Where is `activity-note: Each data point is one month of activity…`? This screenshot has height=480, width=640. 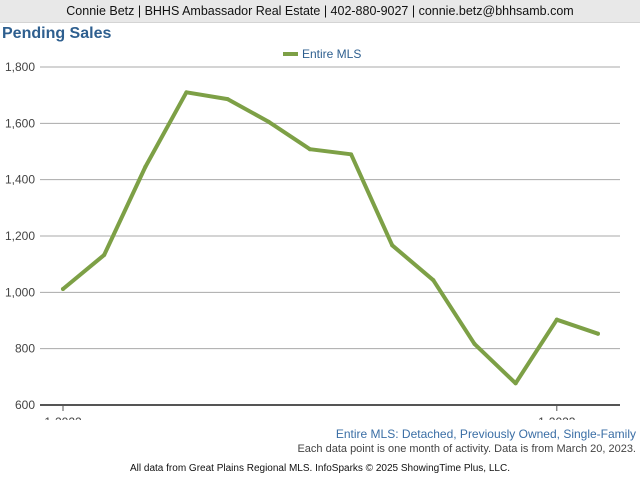 activity-note: Each data point is one month of activity… is located at coordinates (466, 449).